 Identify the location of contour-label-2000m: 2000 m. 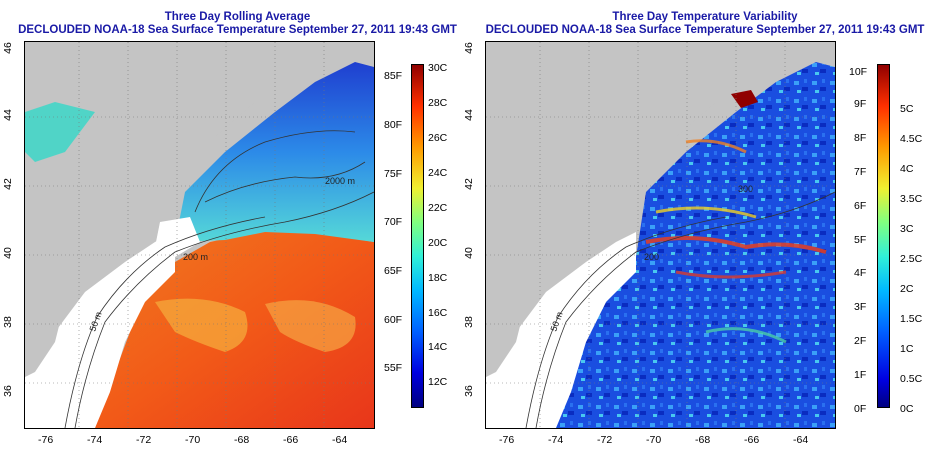
(340, 181).